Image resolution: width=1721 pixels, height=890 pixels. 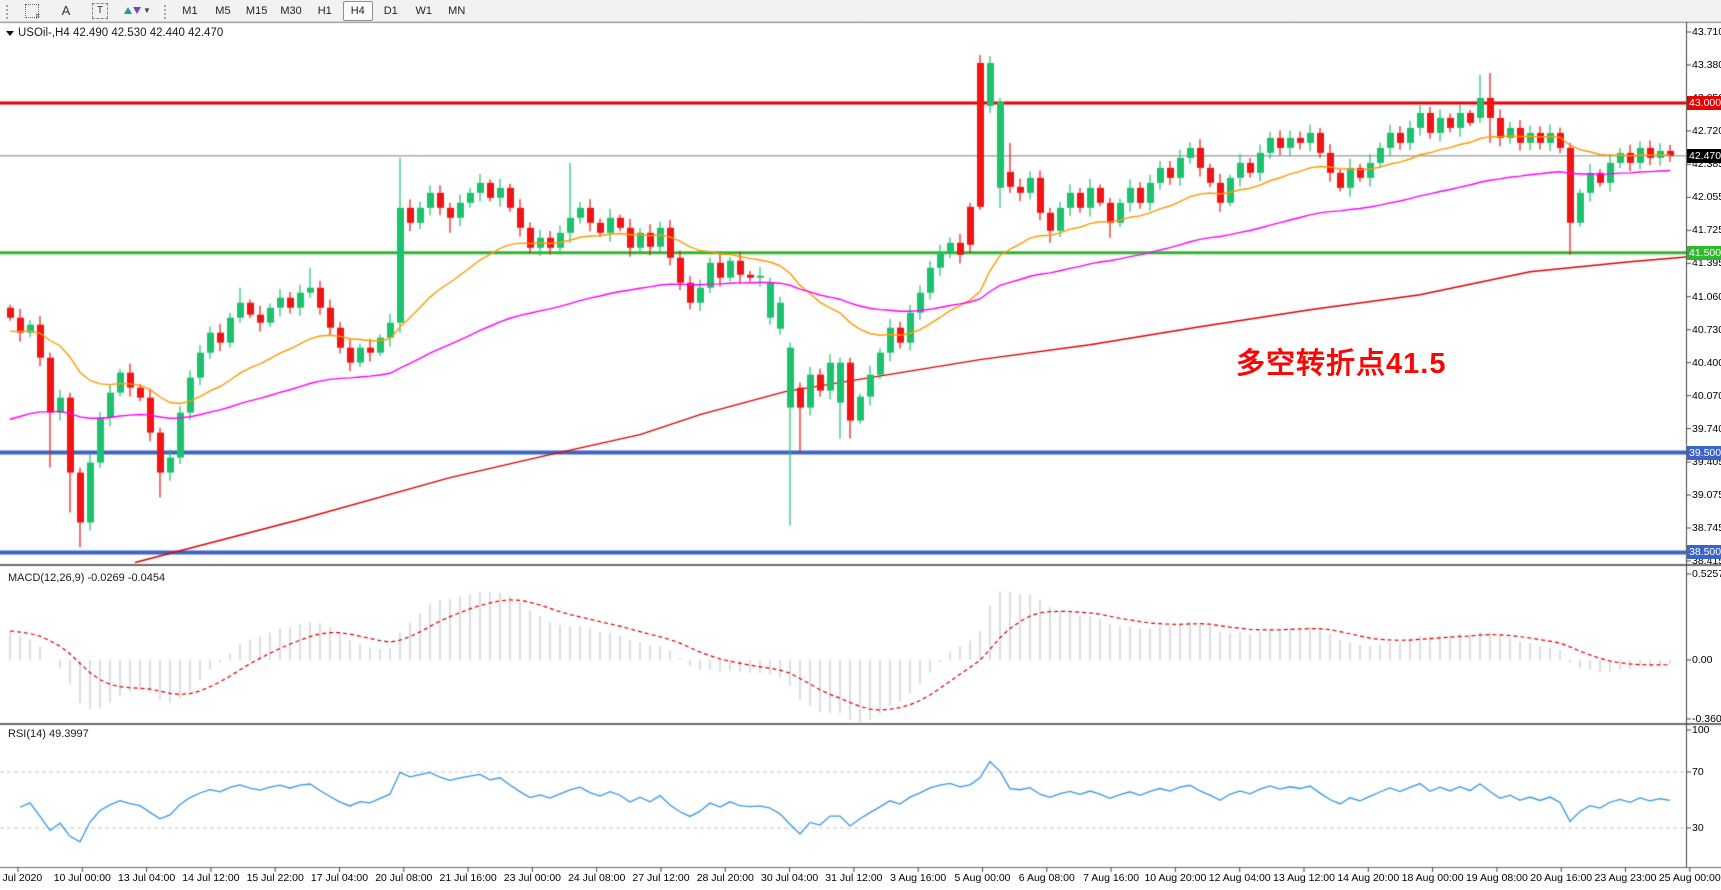 What do you see at coordinates (423, 10) in the screenshot?
I see `timeframe-button-w1: W1` at bounding box center [423, 10].